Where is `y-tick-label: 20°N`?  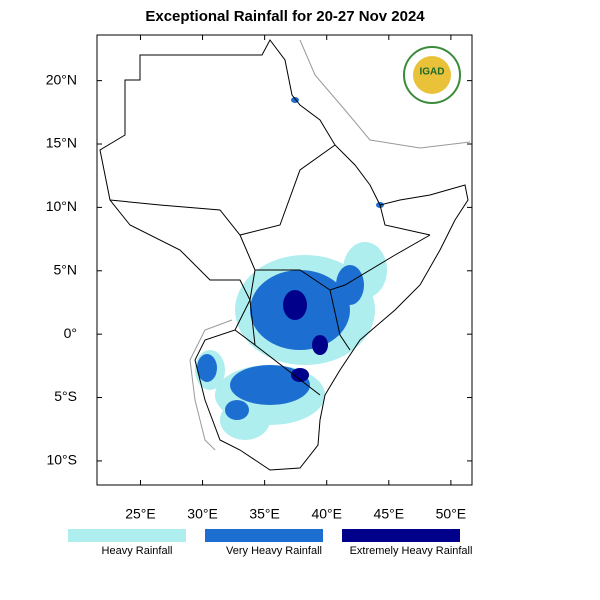
y-tick-label: 20°N is located at coordinates (61, 79).